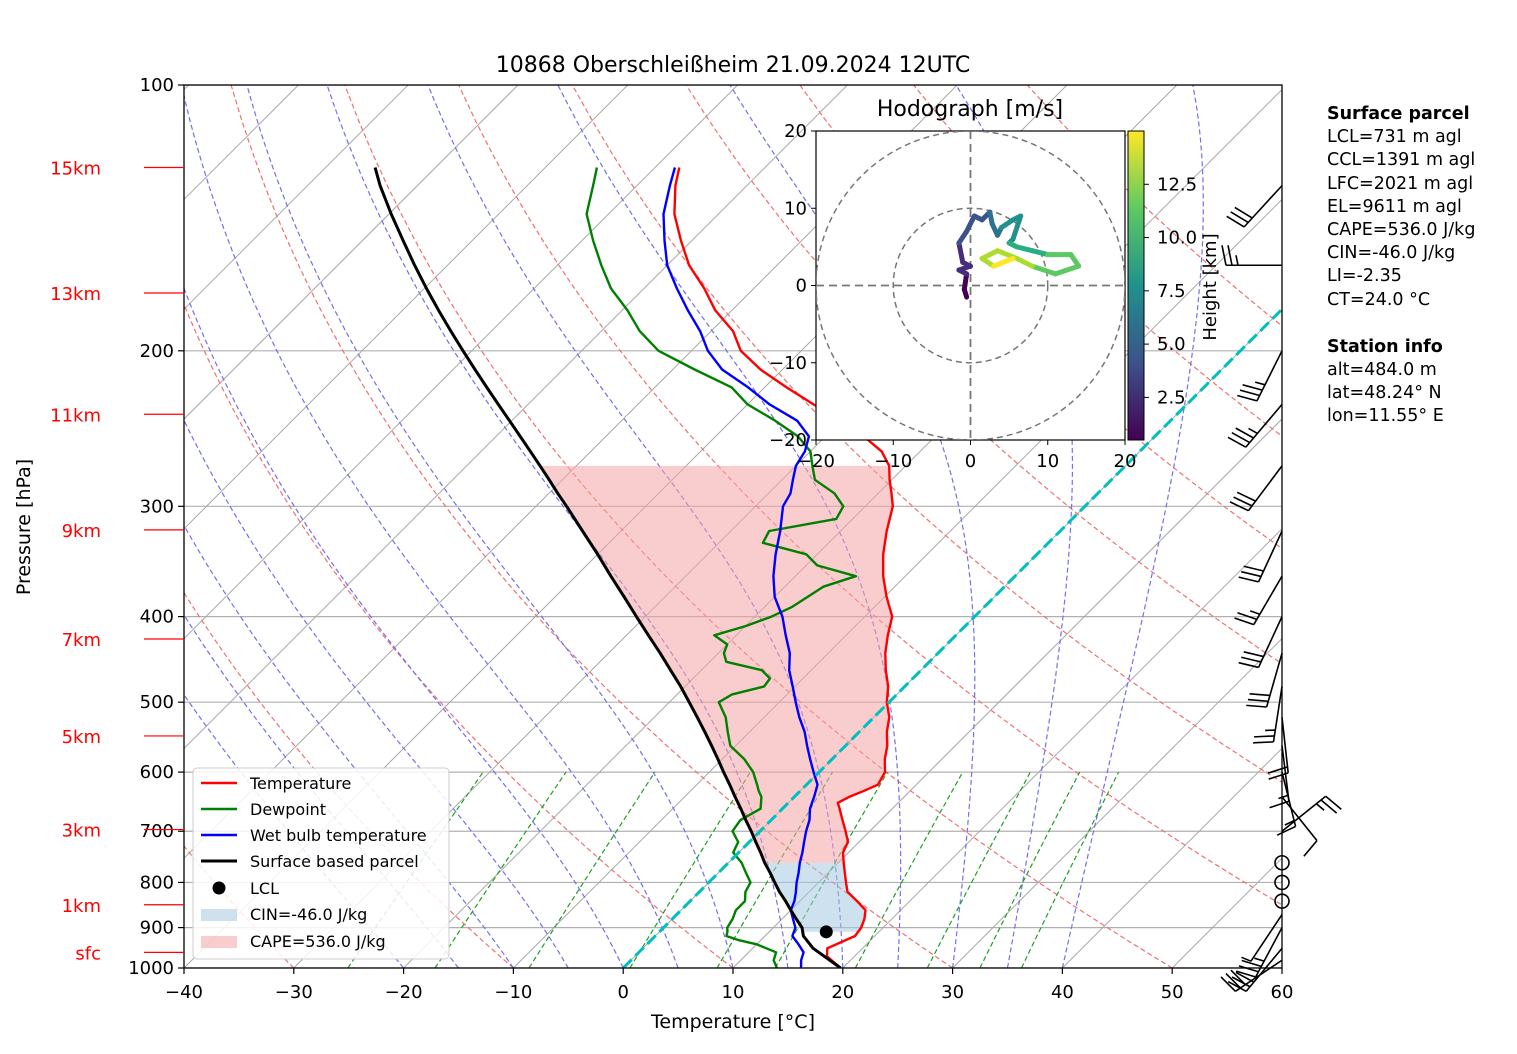 The image size is (1517, 1054). I want to click on x-tick-label: 30, so click(952, 992).